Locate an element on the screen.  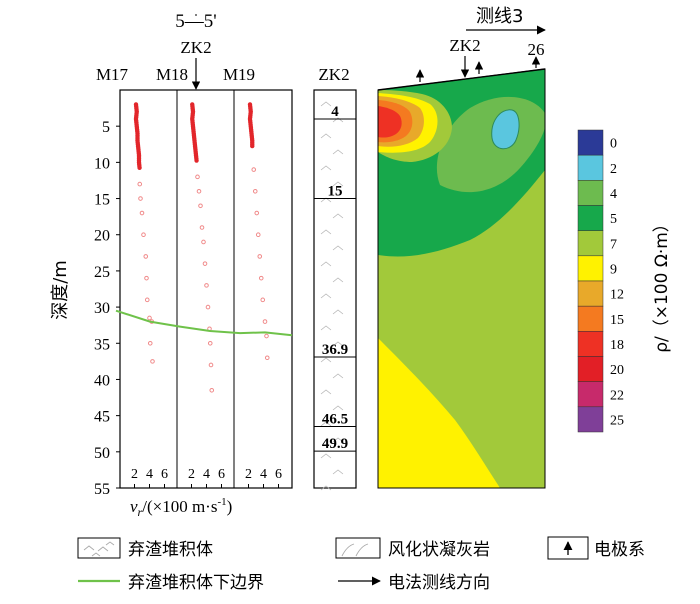
colorbar-level-label: 0 is located at coordinates (613, 144).